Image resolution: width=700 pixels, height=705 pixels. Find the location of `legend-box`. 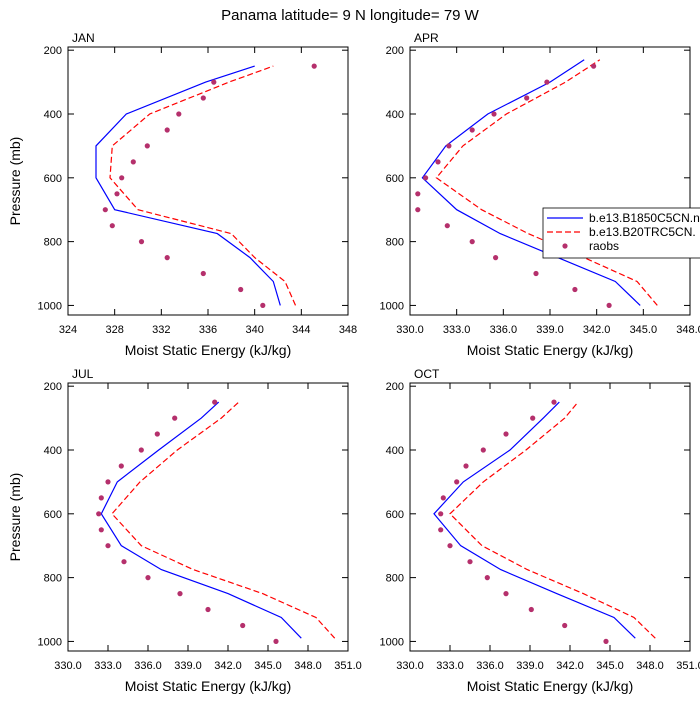

legend-box is located at coordinates (621, 233).